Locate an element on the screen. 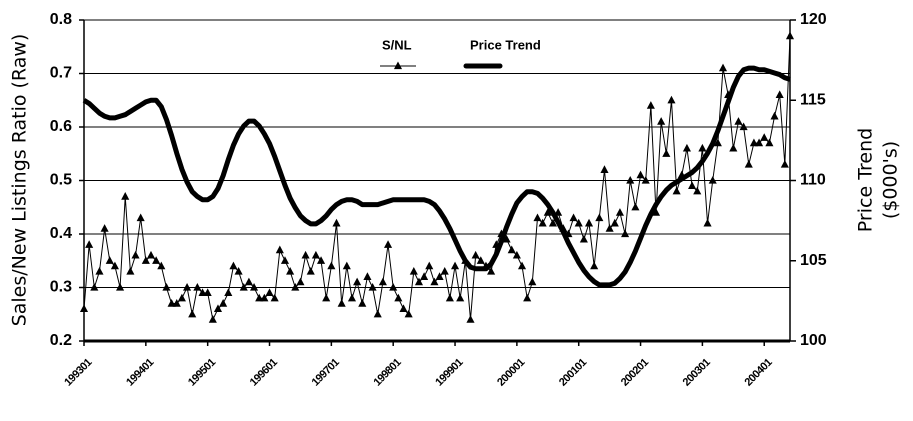 The image size is (913, 421). y-axis-title: Sales/New Listings Ratio (Raw) is located at coordinates (20, 180).